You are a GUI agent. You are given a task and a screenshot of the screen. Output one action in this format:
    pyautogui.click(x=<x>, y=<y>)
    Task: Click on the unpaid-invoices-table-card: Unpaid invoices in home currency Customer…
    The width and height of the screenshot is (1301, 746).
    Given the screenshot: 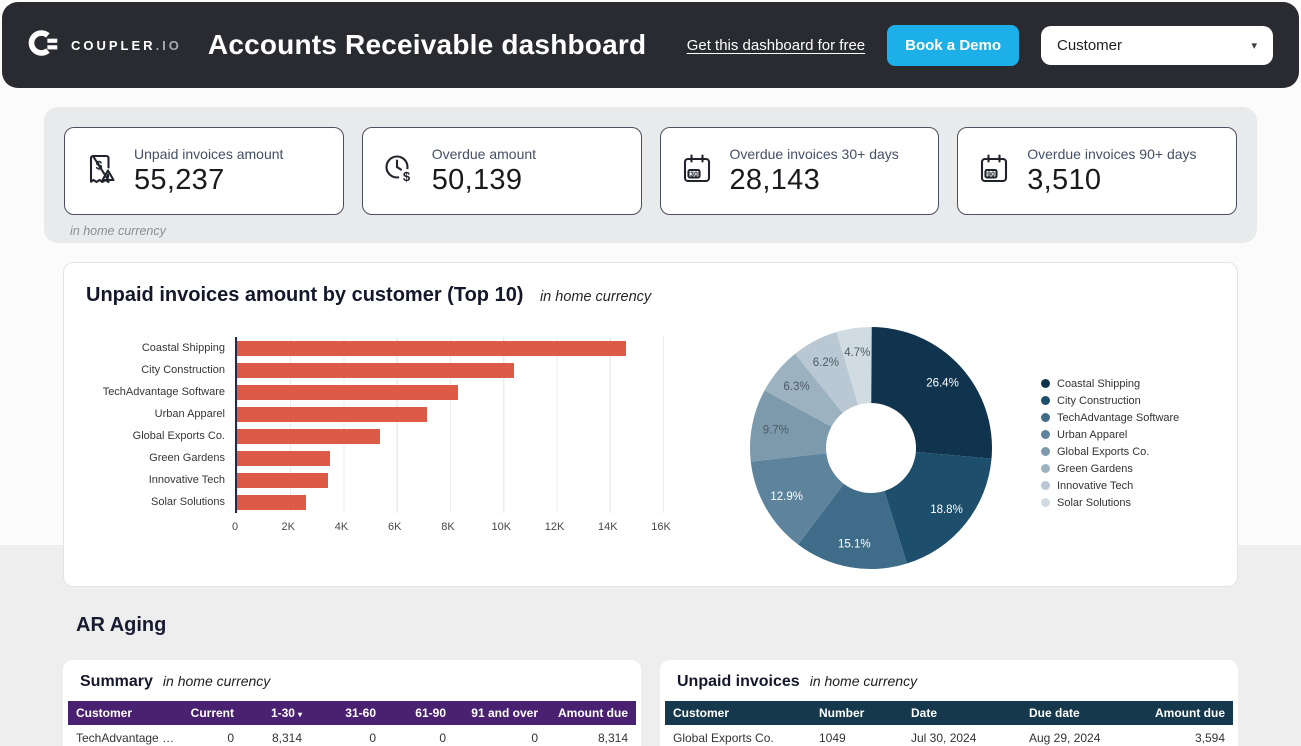 What is the action you would take?
    pyautogui.click(x=949, y=703)
    